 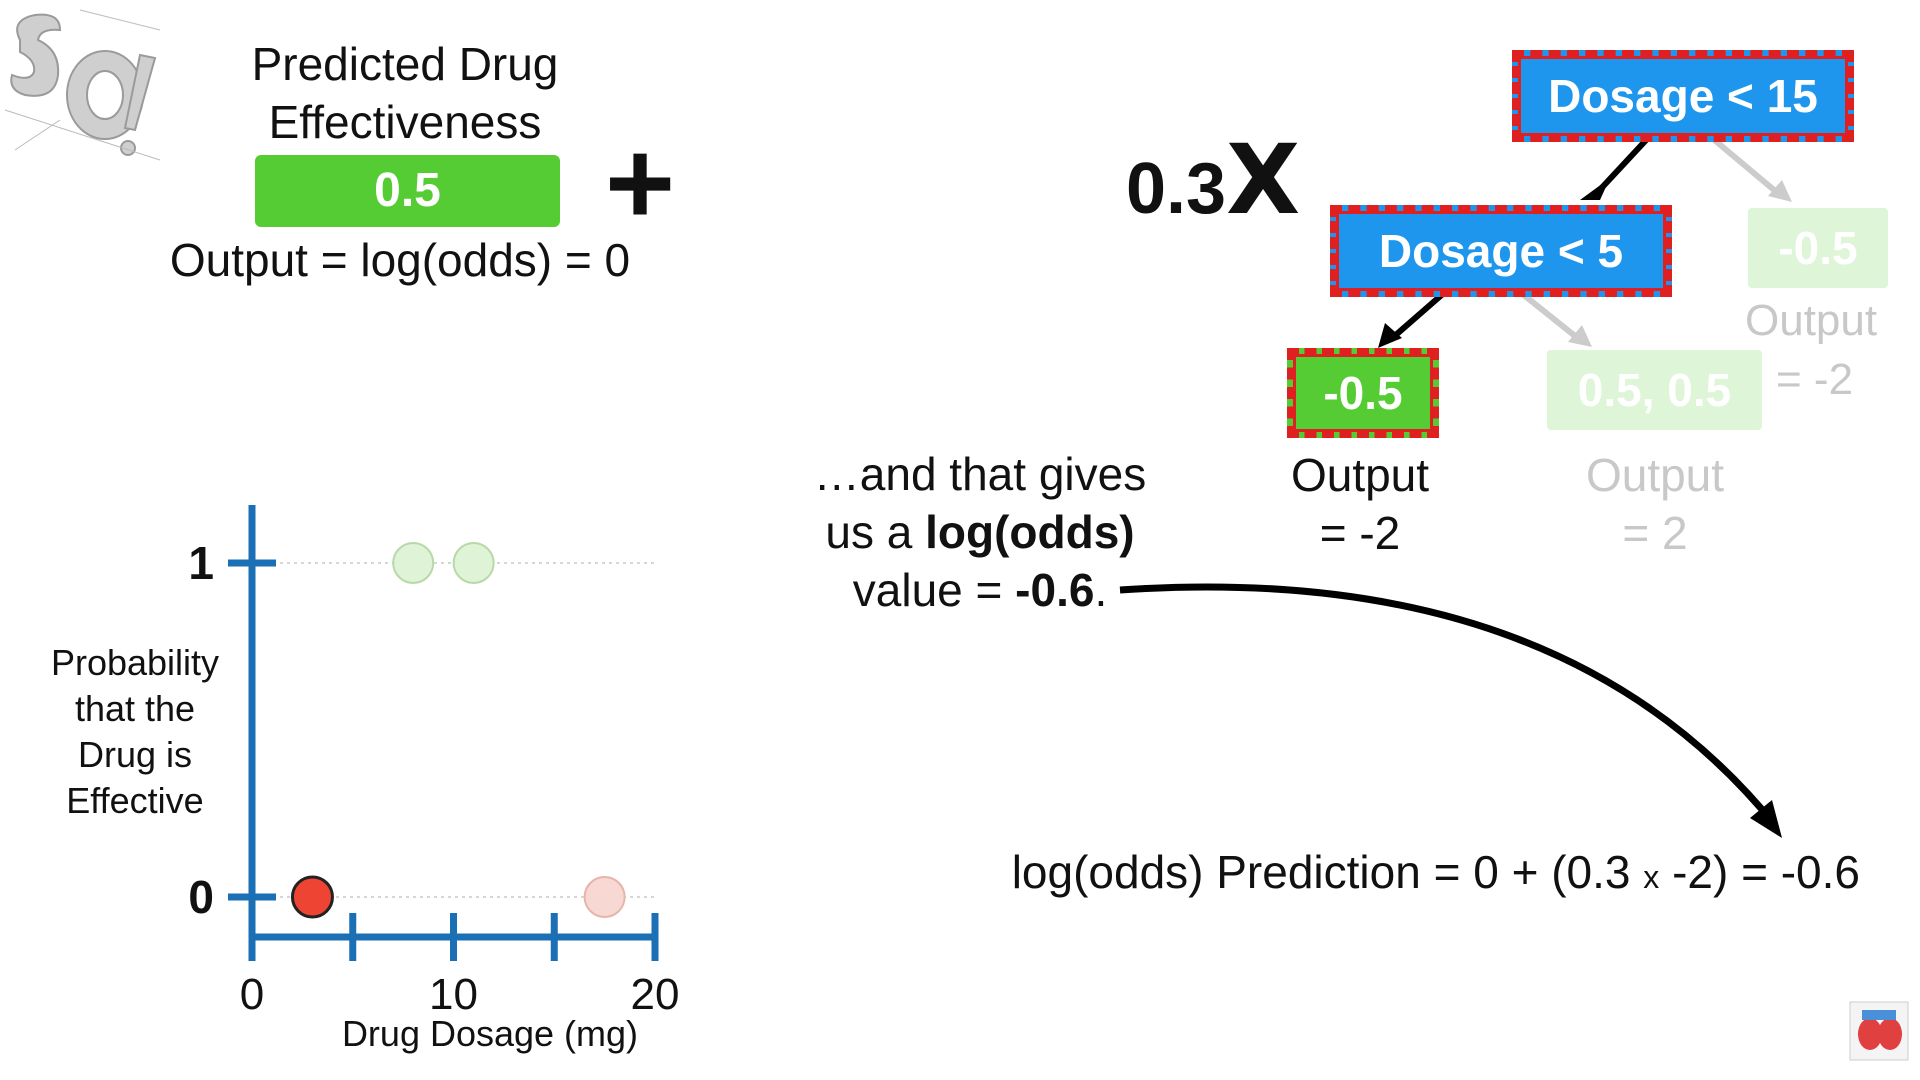 What do you see at coordinates (135, 662) in the screenshot?
I see `ylabel-line: Probability` at bounding box center [135, 662].